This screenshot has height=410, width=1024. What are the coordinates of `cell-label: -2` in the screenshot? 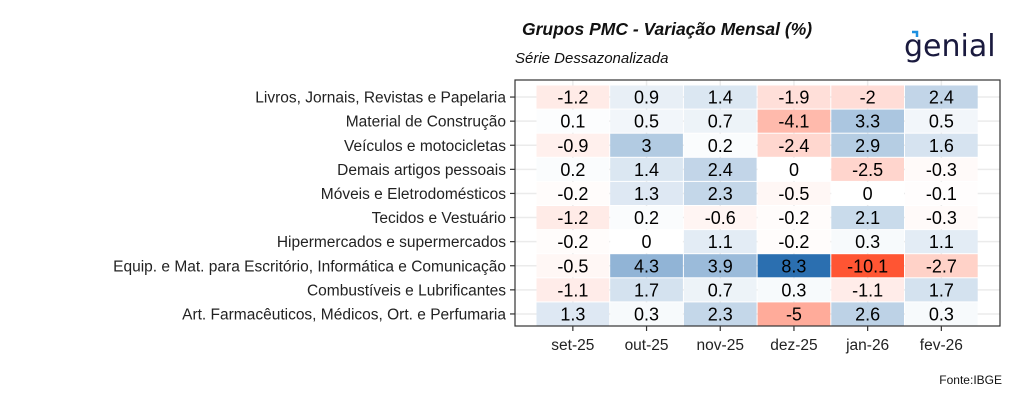 It's located at (868, 98).